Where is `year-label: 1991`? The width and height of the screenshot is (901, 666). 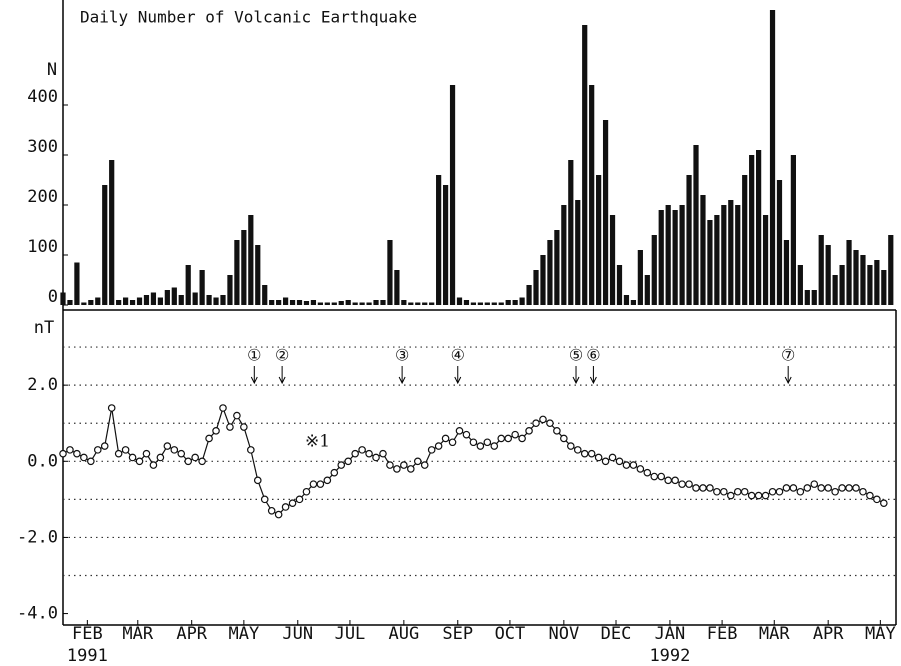 year-label: 1991 is located at coordinates (87, 656).